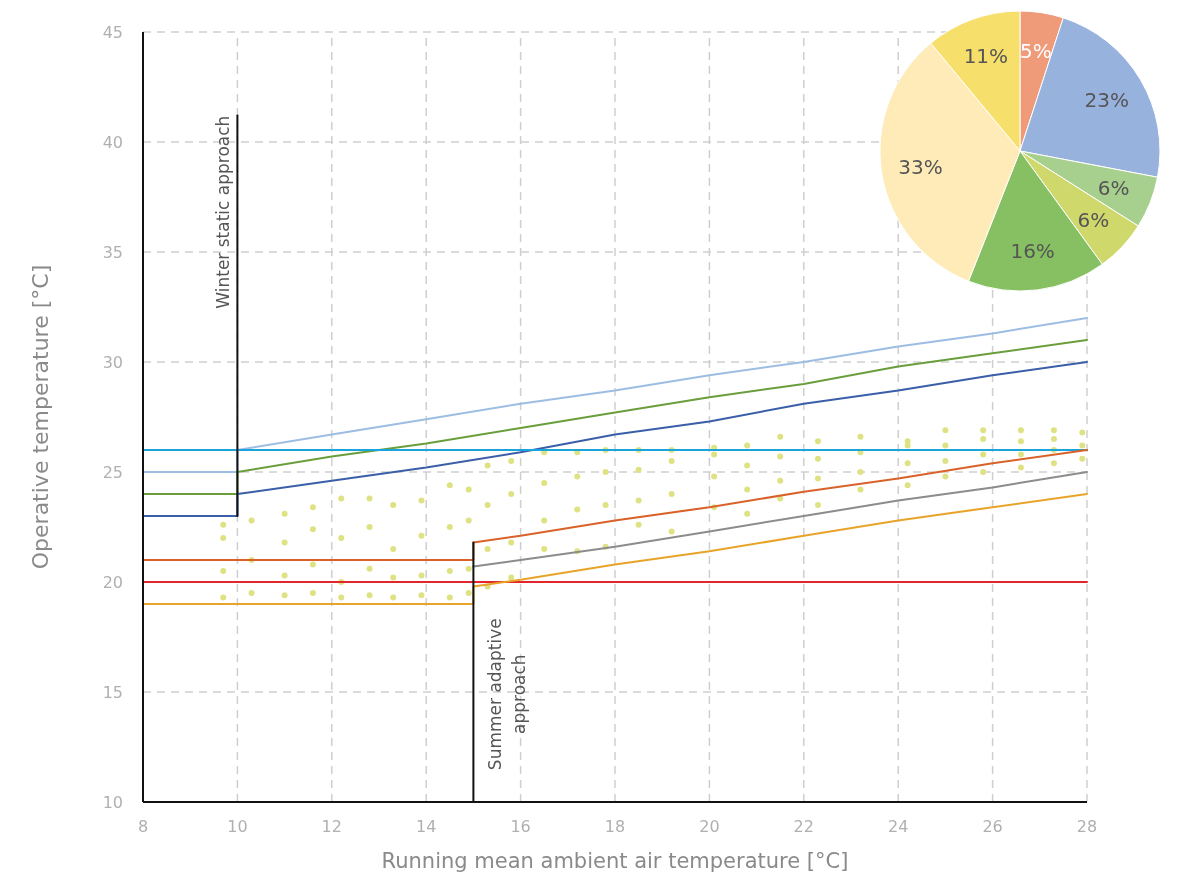 Image resolution: width=1190 pixels, height=885 pixels. What do you see at coordinates (112, 802) in the screenshot?
I see `y-tick-label: 10` at bounding box center [112, 802].